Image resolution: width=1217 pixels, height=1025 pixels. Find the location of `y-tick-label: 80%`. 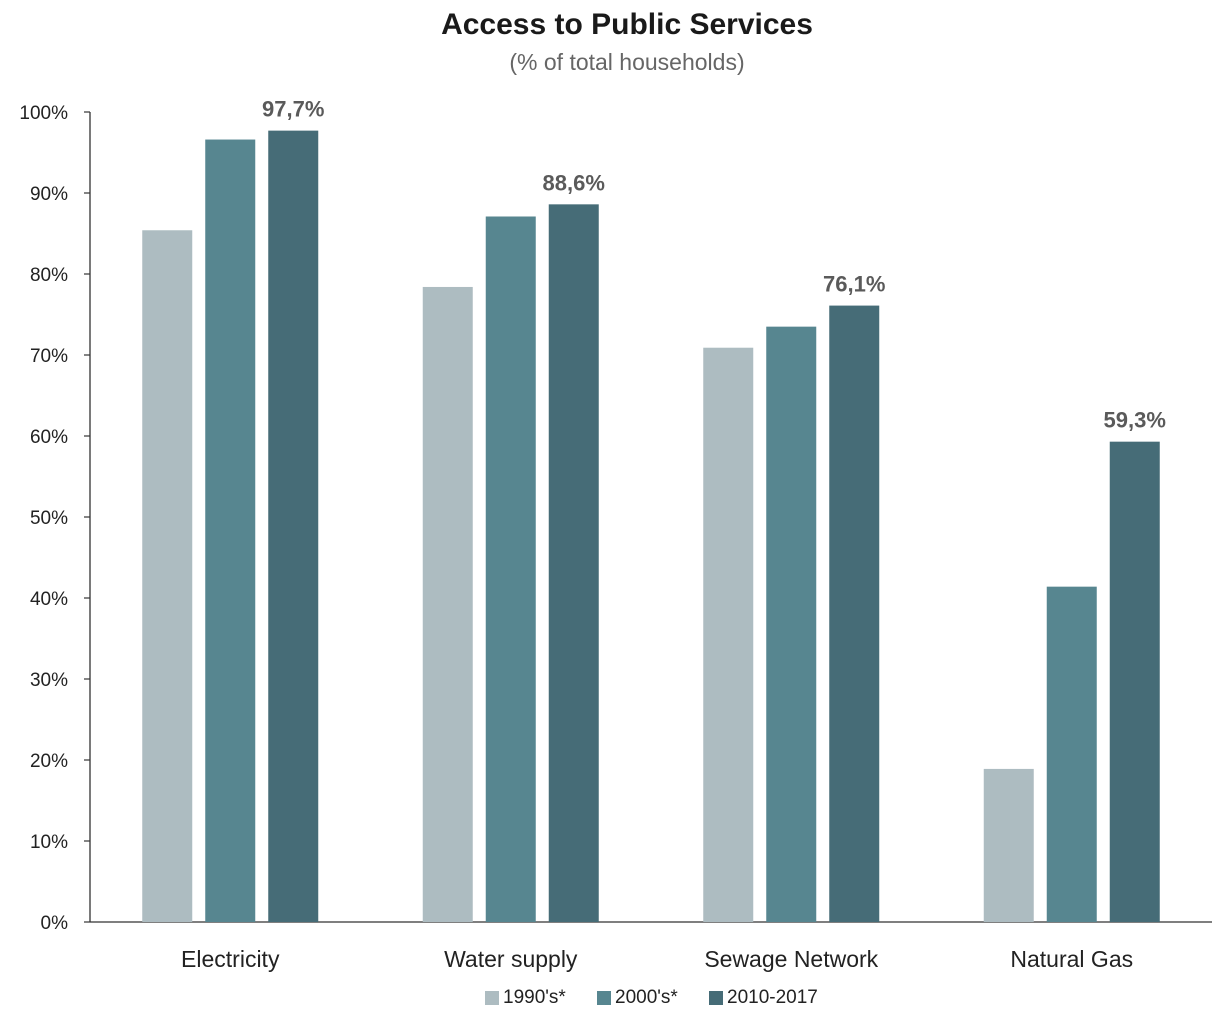

y-tick-label: 80% is located at coordinates (49, 275).